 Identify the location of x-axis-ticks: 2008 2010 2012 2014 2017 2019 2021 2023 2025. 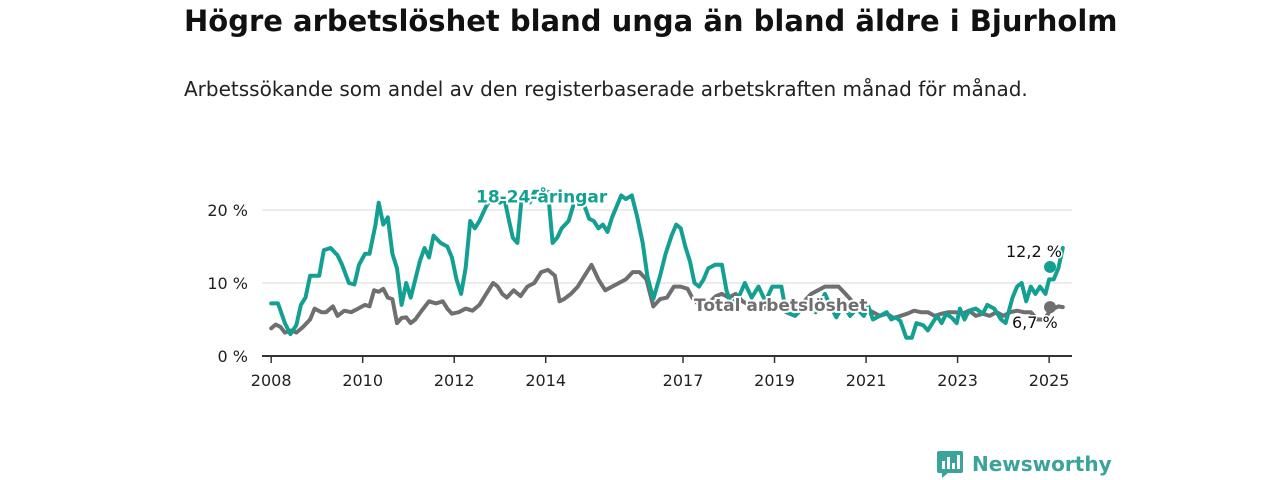
(660, 373).